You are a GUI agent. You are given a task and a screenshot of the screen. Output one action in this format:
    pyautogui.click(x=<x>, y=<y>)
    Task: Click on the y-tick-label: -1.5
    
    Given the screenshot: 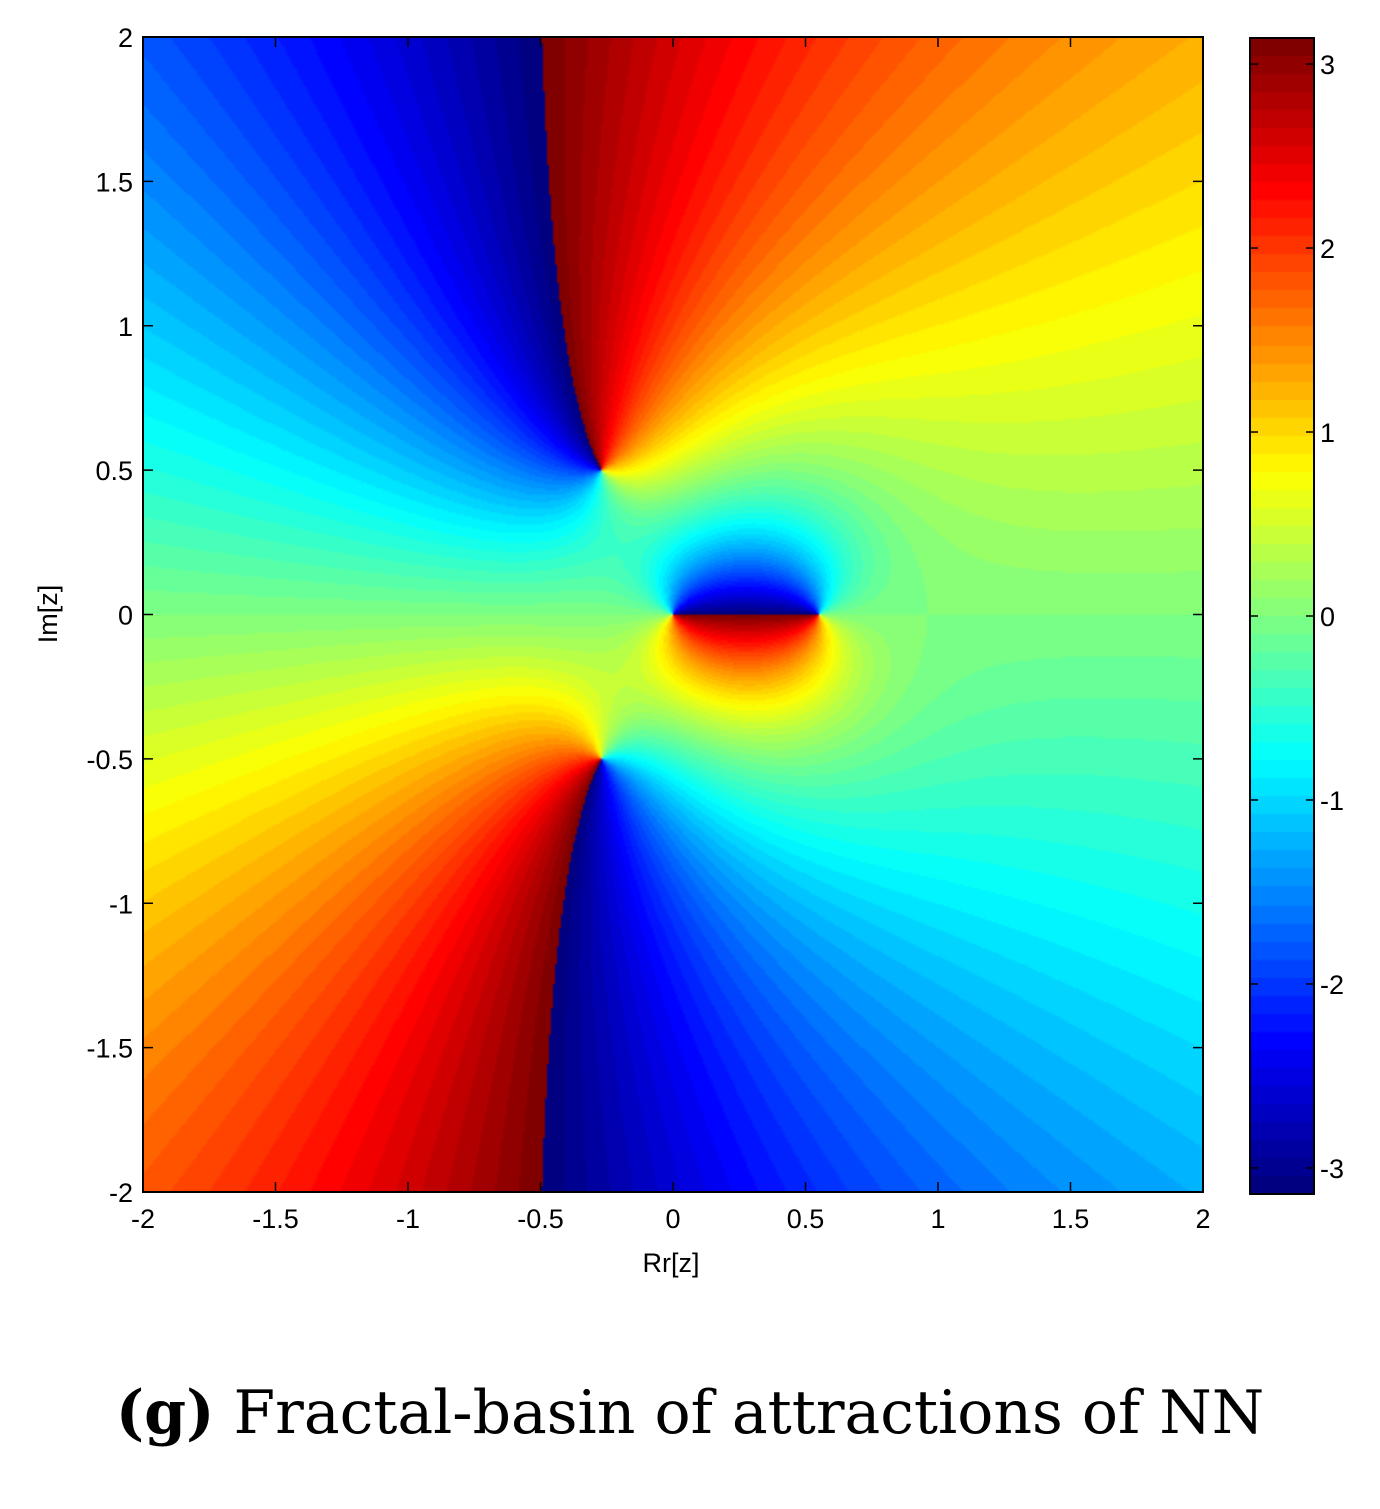 What is the action you would take?
    pyautogui.click(x=109, y=1049)
    